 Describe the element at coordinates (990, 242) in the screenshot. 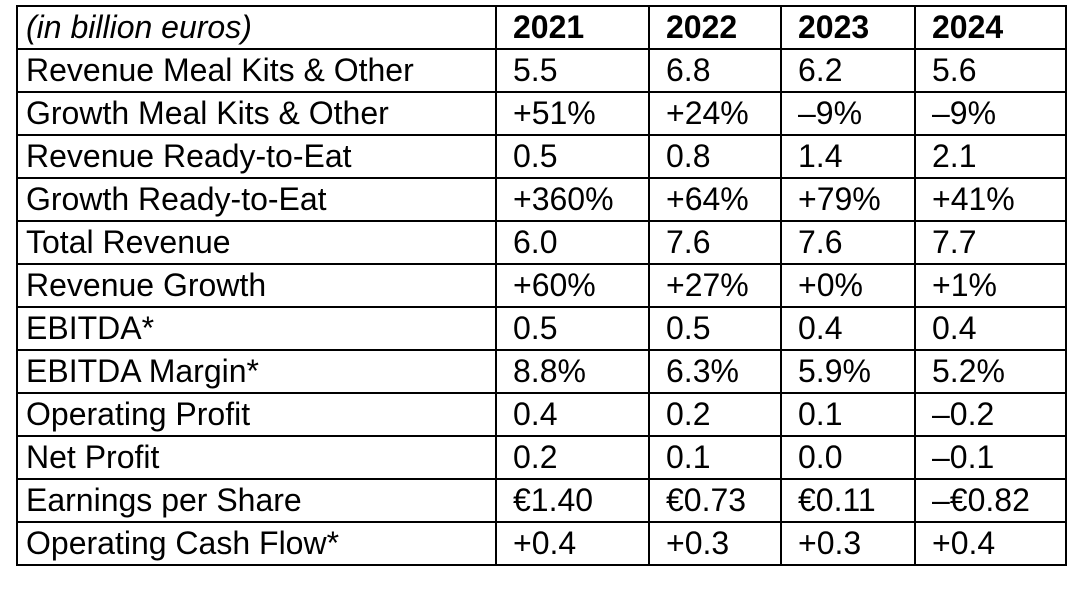

I see `row-value: 7.7` at that location.